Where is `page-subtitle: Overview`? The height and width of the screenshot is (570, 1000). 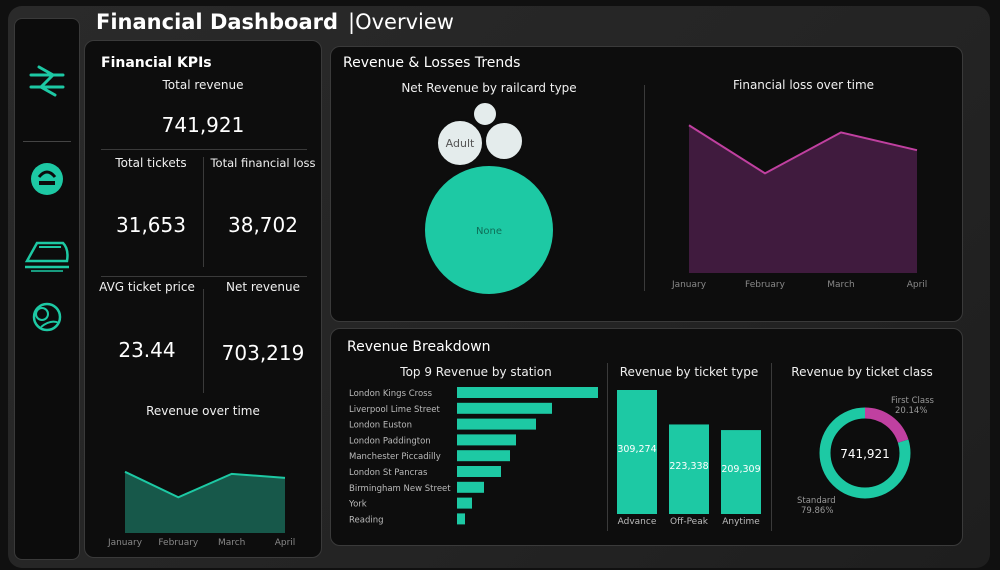 page-subtitle: Overview is located at coordinates (404, 22).